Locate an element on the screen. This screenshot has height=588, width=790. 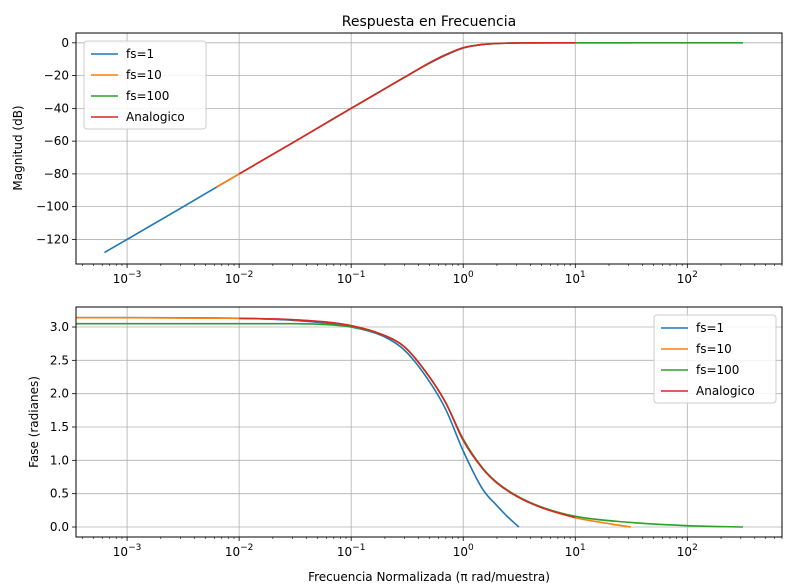
y-tick-label: −40 is located at coordinates (56, 108).